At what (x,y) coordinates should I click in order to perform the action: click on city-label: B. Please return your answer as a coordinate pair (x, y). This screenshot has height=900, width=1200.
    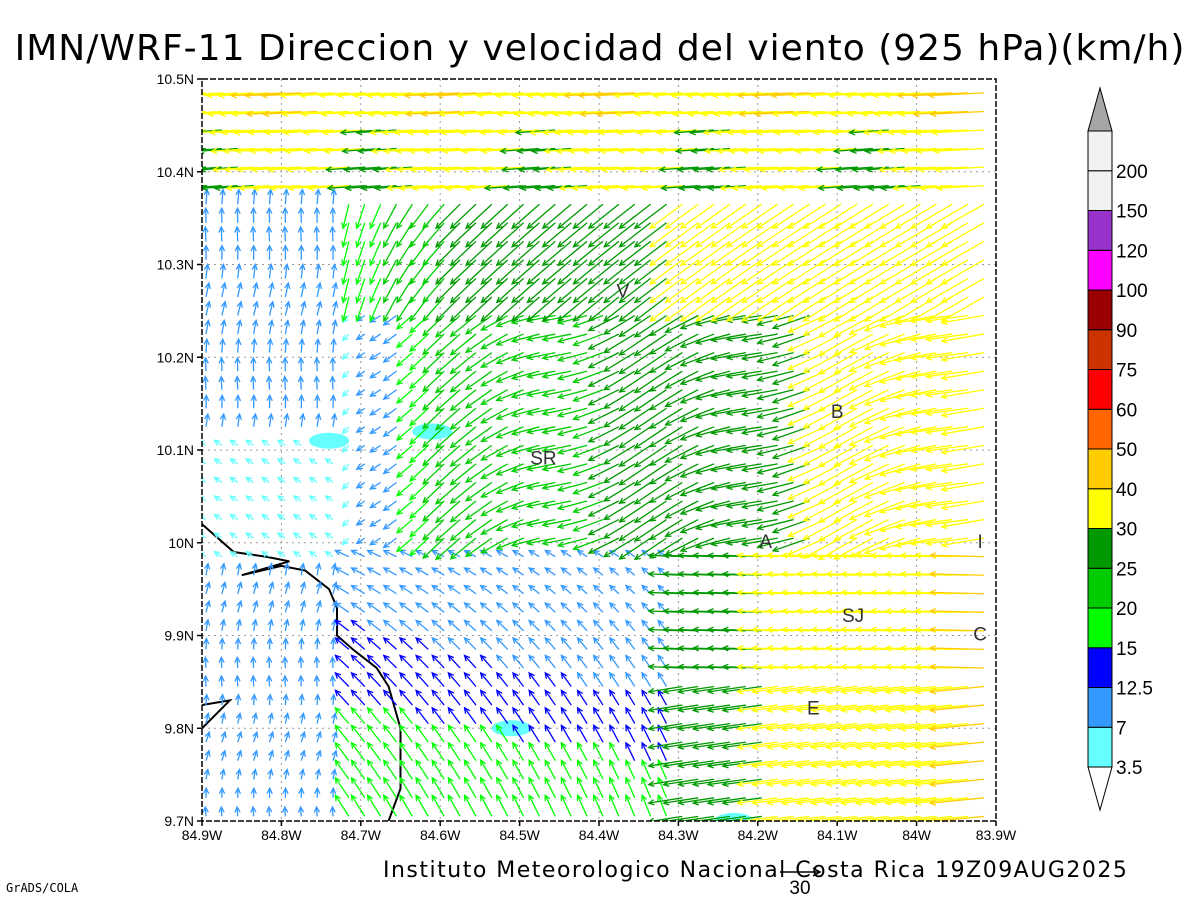
    Looking at the image, I should click on (837, 412).